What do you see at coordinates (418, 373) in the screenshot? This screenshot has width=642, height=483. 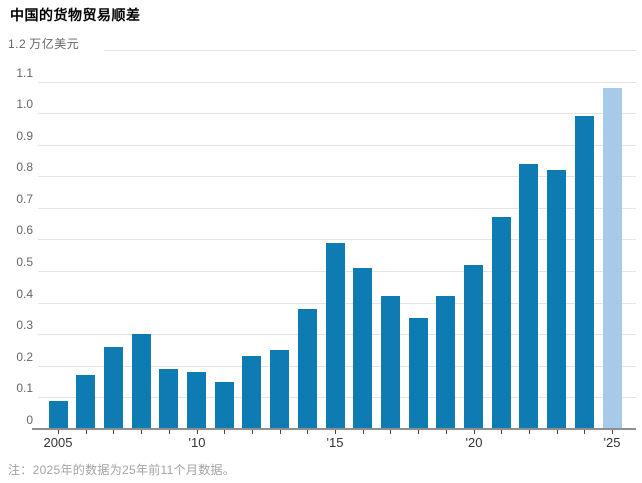 I see `bar-2018` at bounding box center [418, 373].